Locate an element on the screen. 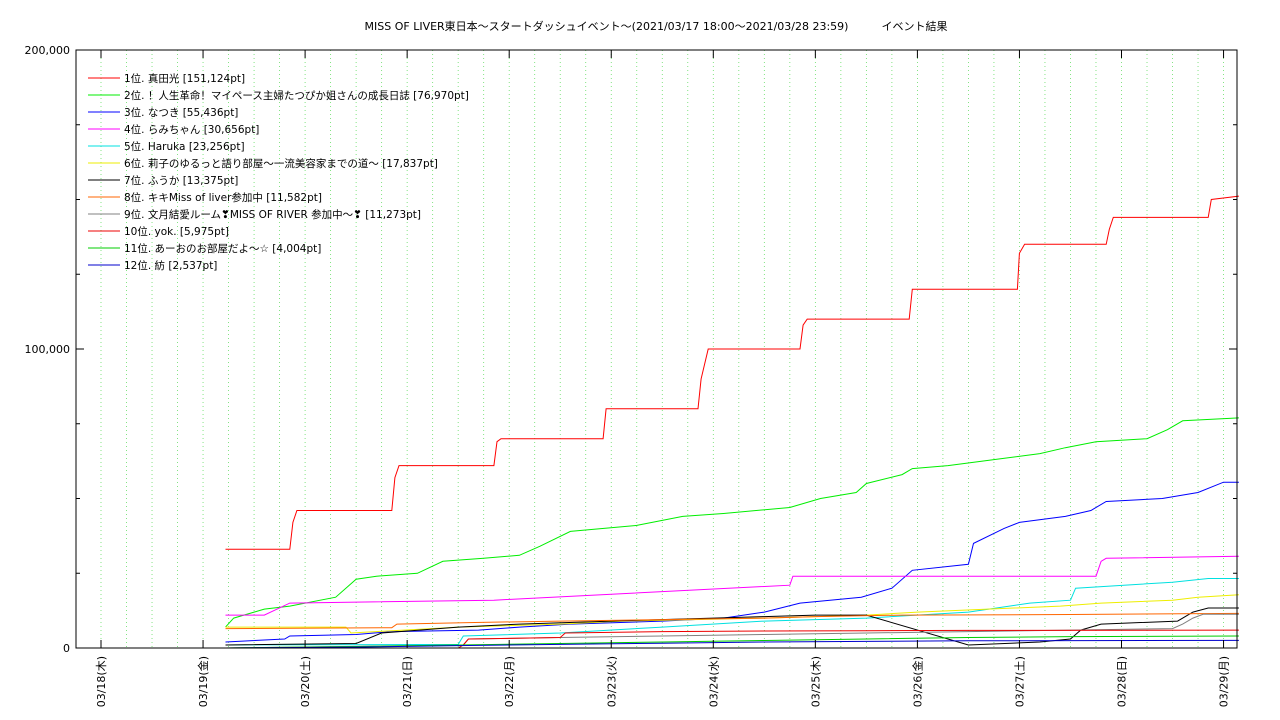 Image resolution: width=1280 pixels, height=720 pixels. x-tick-label: 03/24(水) is located at coordinates (713, 681).